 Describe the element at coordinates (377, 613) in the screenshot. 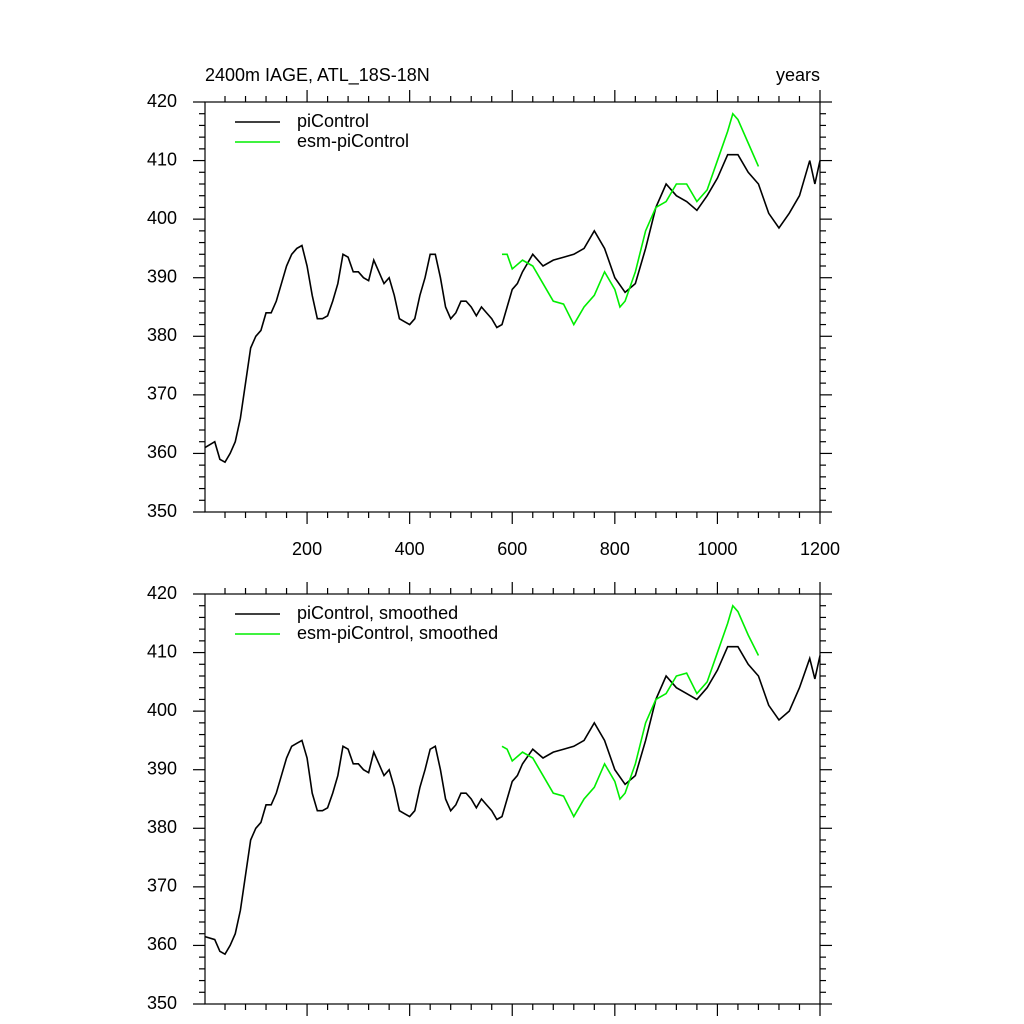

I see `legend-label: piControl, smoothed` at that location.